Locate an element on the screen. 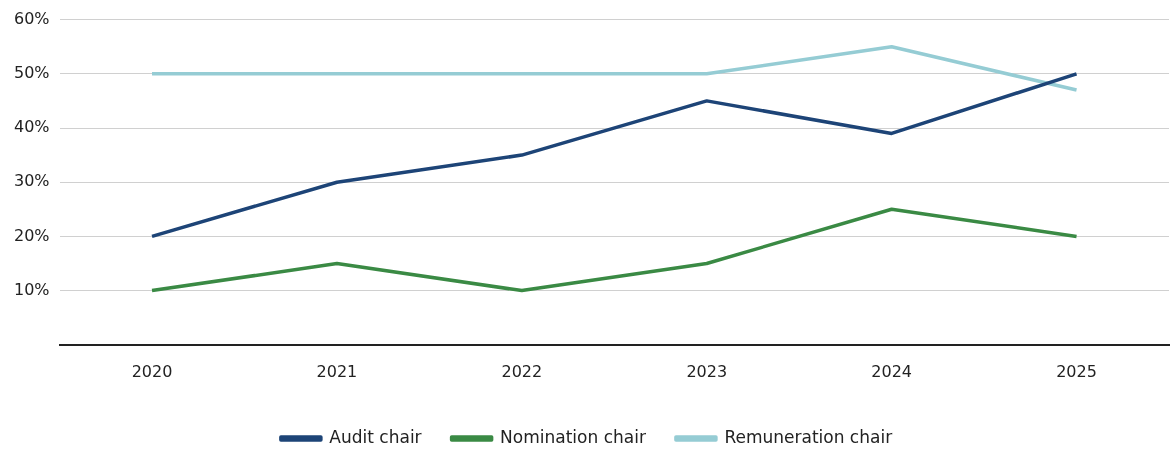 This screenshot has width=1171, height=457. x-tick-label: 2020 is located at coordinates (152, 371).